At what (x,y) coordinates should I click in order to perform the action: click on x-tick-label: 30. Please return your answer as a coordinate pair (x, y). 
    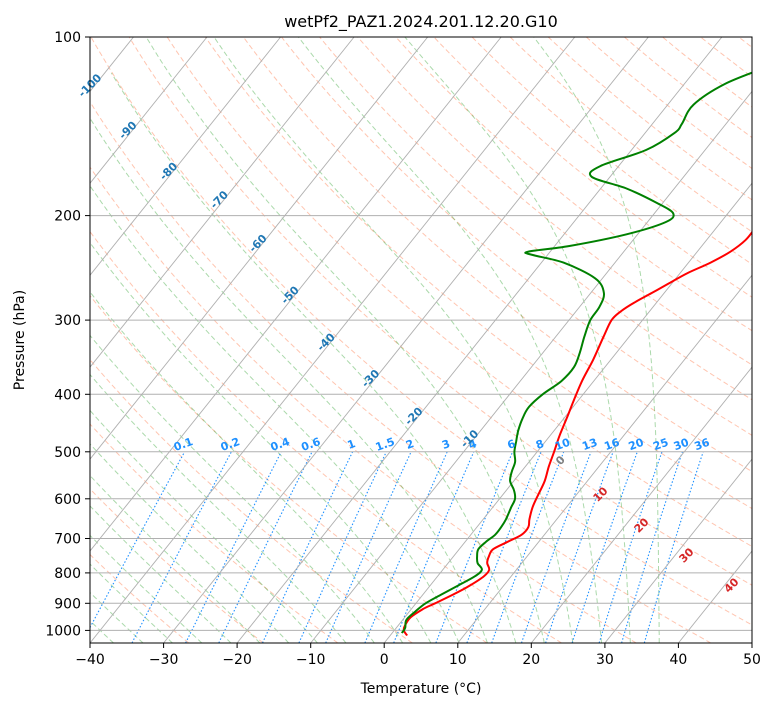
    Looking at the image, I should click on (605, 660).